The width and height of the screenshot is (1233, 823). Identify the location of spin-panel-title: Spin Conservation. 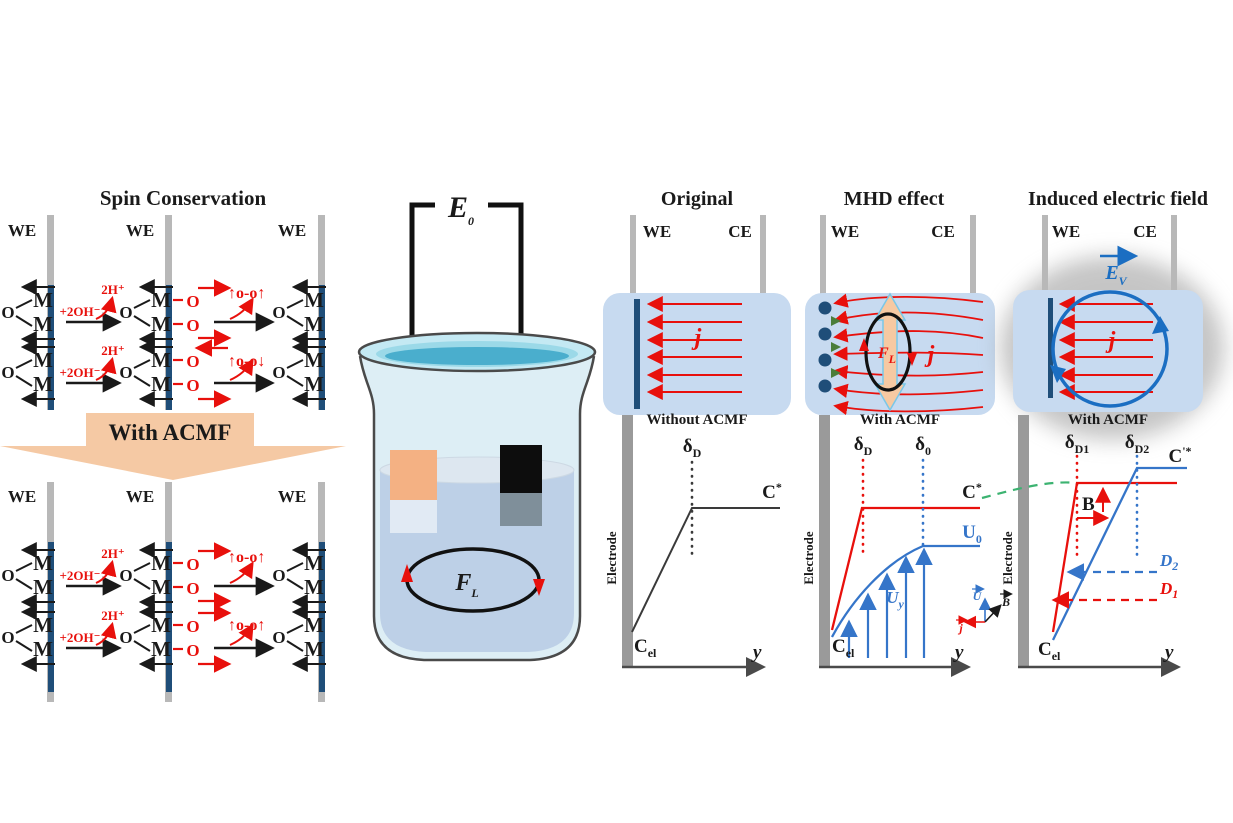
(183, 198).